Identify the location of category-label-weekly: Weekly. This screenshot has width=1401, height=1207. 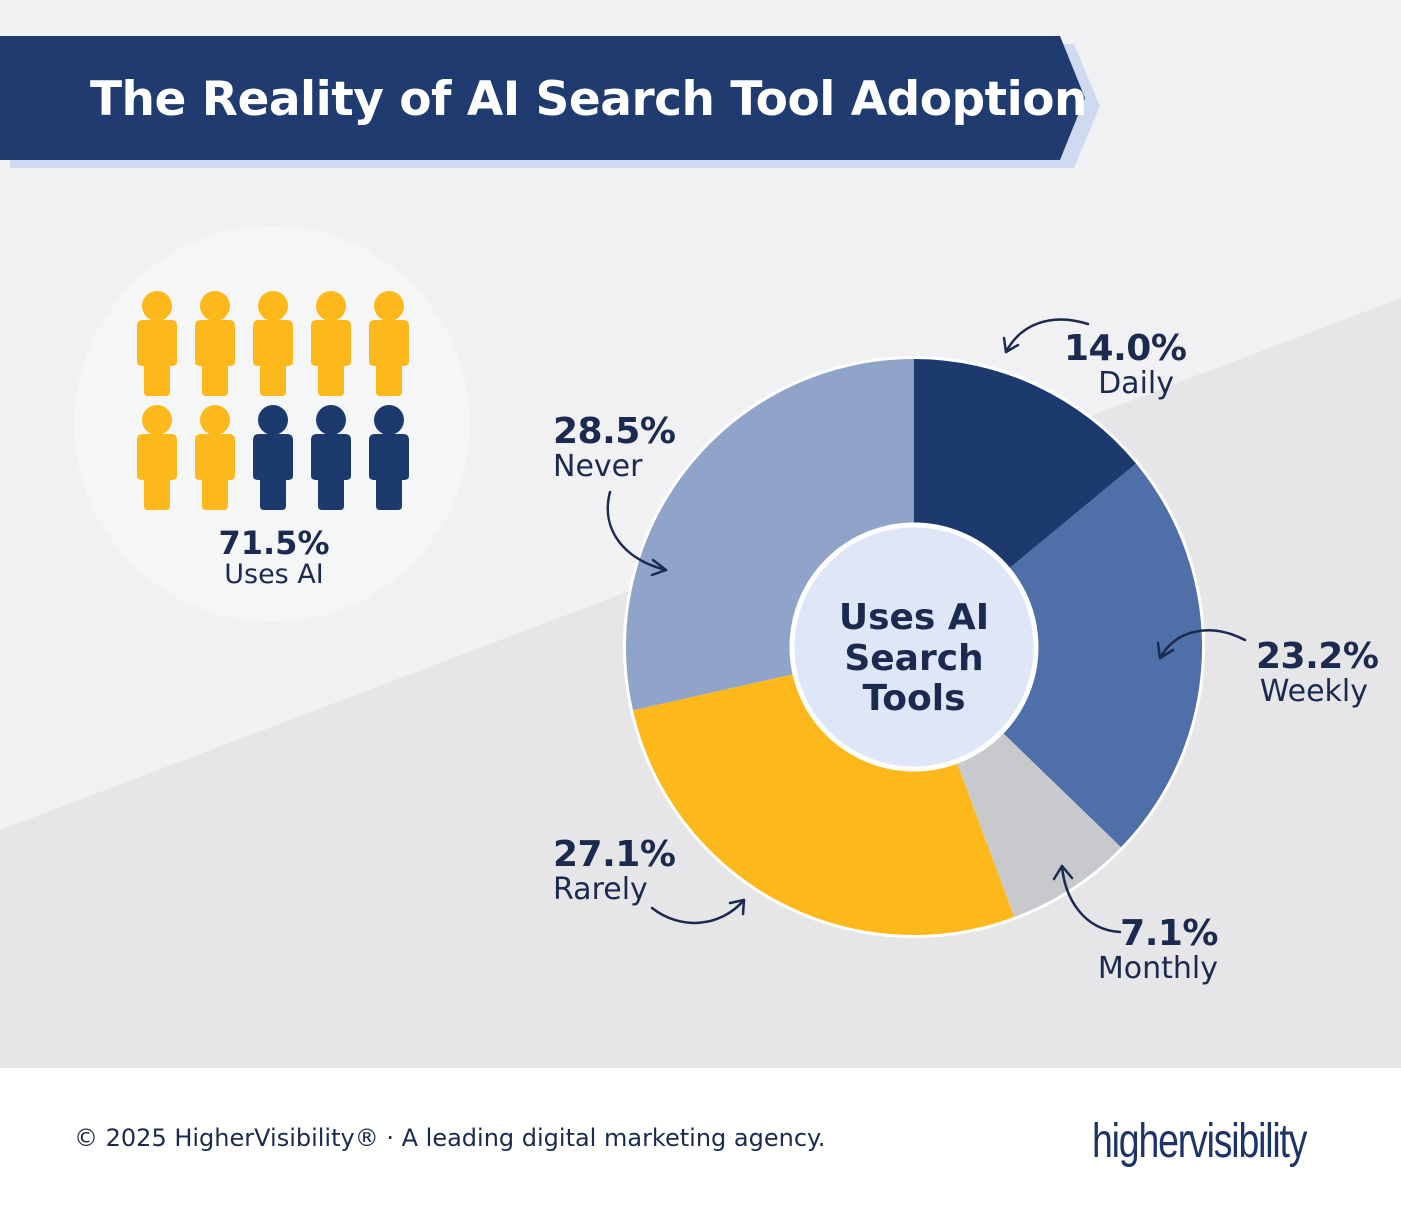
(1313, 691).